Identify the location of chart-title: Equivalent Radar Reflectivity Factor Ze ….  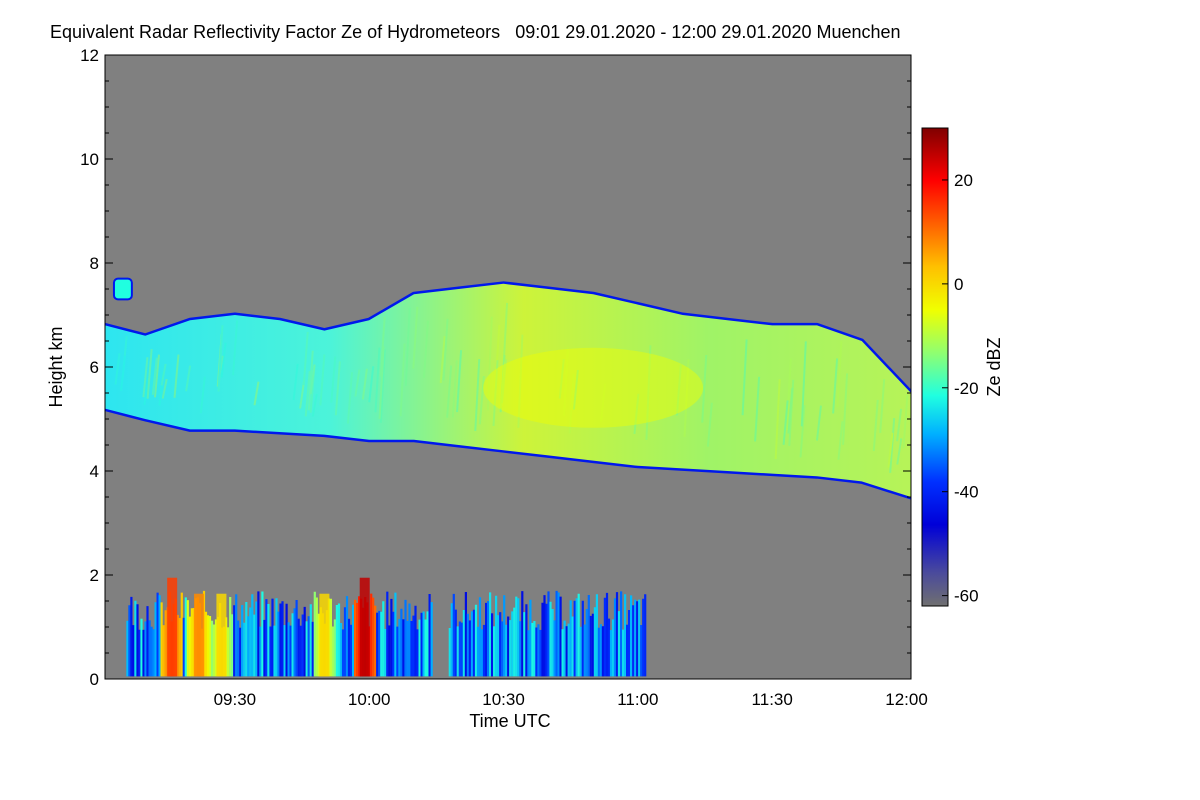
(475, 32).